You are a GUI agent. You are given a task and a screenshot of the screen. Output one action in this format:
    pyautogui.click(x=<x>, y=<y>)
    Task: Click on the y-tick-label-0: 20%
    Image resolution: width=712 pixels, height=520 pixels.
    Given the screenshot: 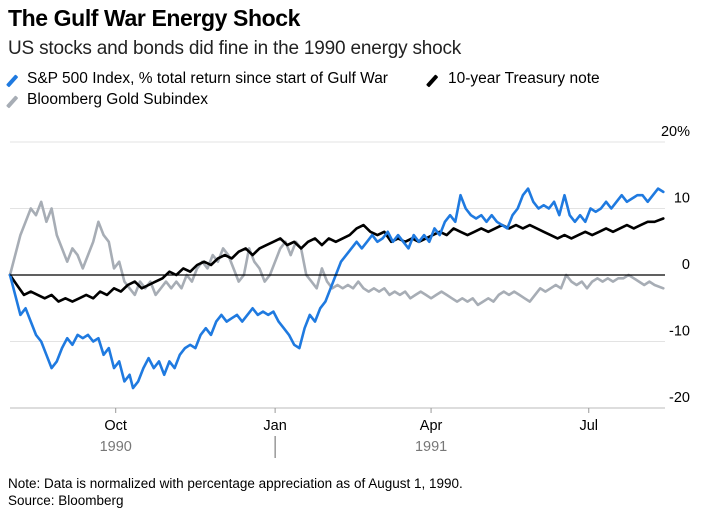 What is the action you would take?
    pyautogui.click(x=675, y=132)
    